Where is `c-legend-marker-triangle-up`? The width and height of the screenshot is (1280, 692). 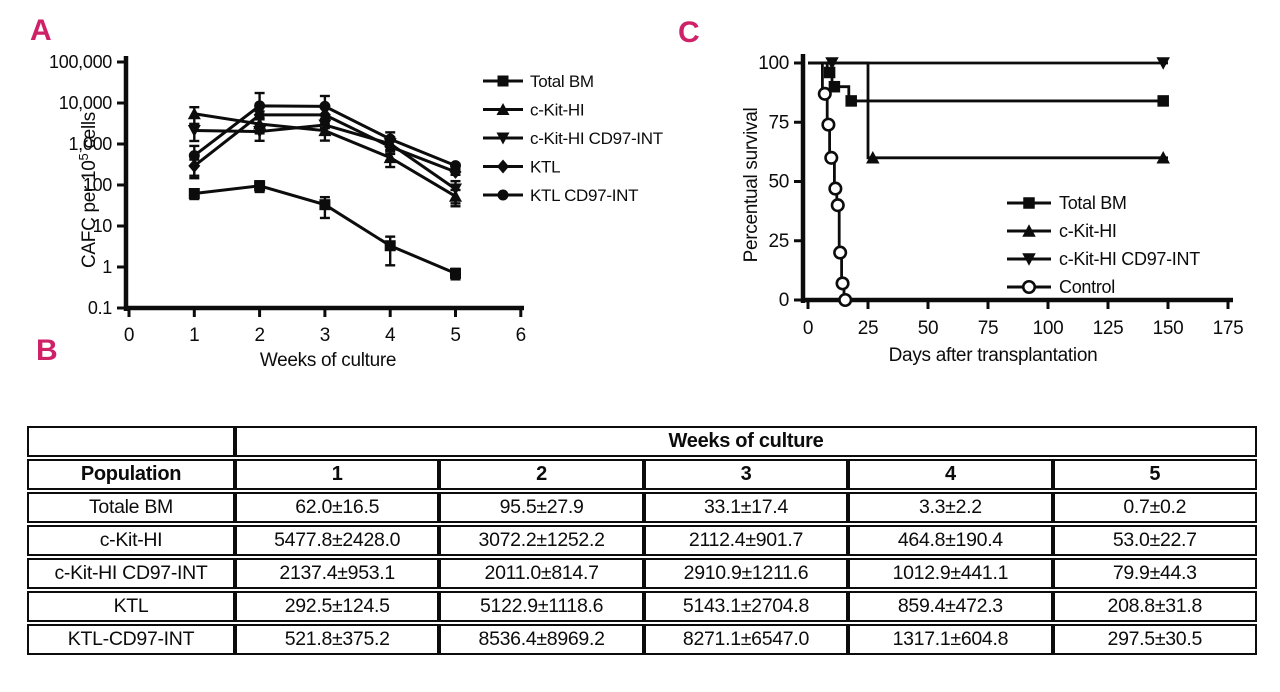 c-legend-marker-triangle-up is located at coordinates (1029, 230).